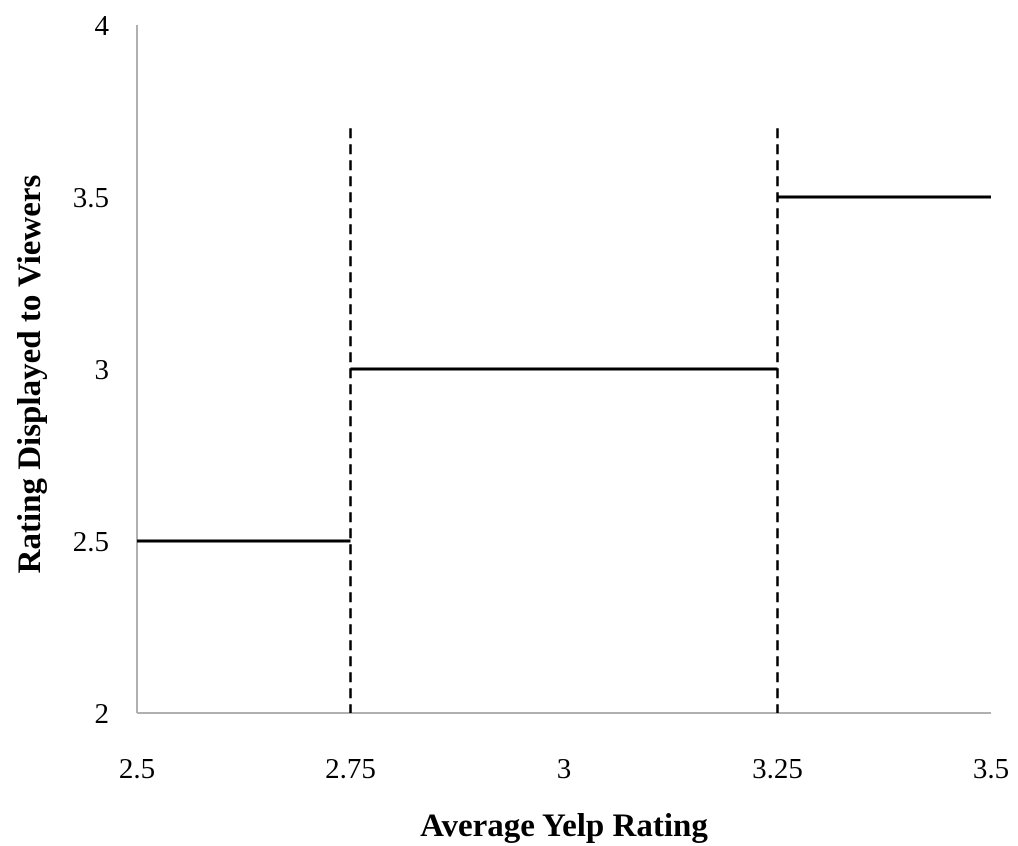 This screenshot has height=846, width=1018. I want to click on y-tick-label: 2.5, so click(91, 542).